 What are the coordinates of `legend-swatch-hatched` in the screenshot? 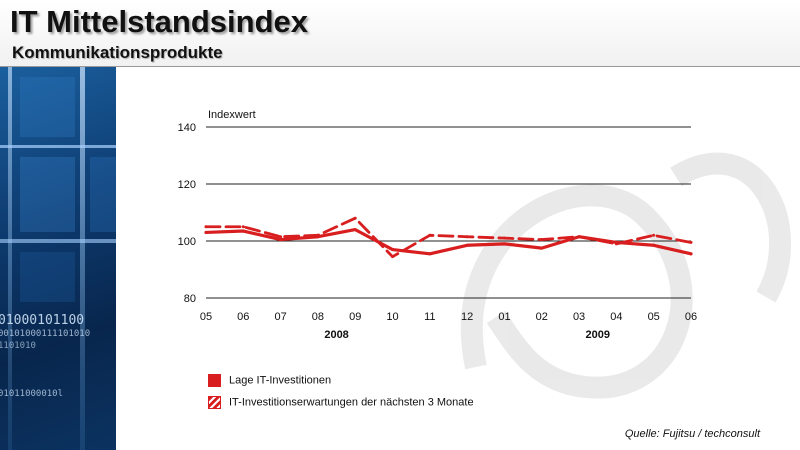 It's located at (214, 402).